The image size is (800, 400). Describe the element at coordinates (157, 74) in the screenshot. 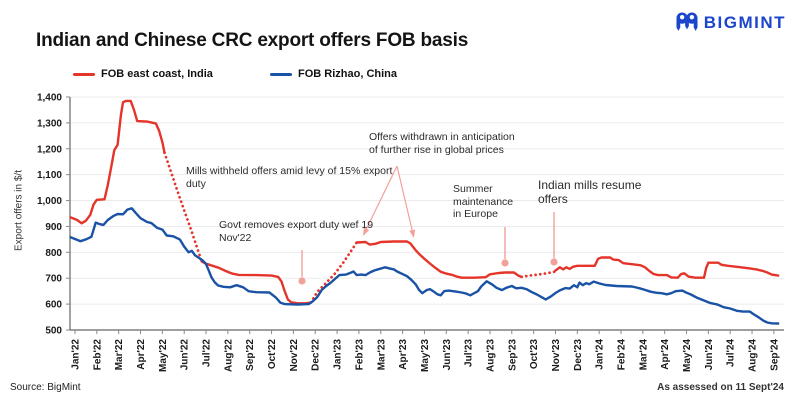

I see `legend-label-india: FOB east coast, India` at that location.